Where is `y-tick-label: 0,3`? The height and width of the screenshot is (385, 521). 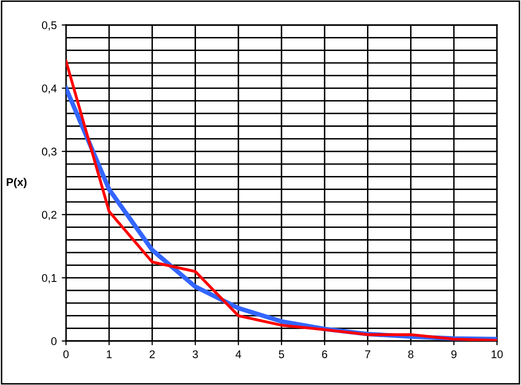
y-tick-label: 0,3 is located at coordinates (49, 152).